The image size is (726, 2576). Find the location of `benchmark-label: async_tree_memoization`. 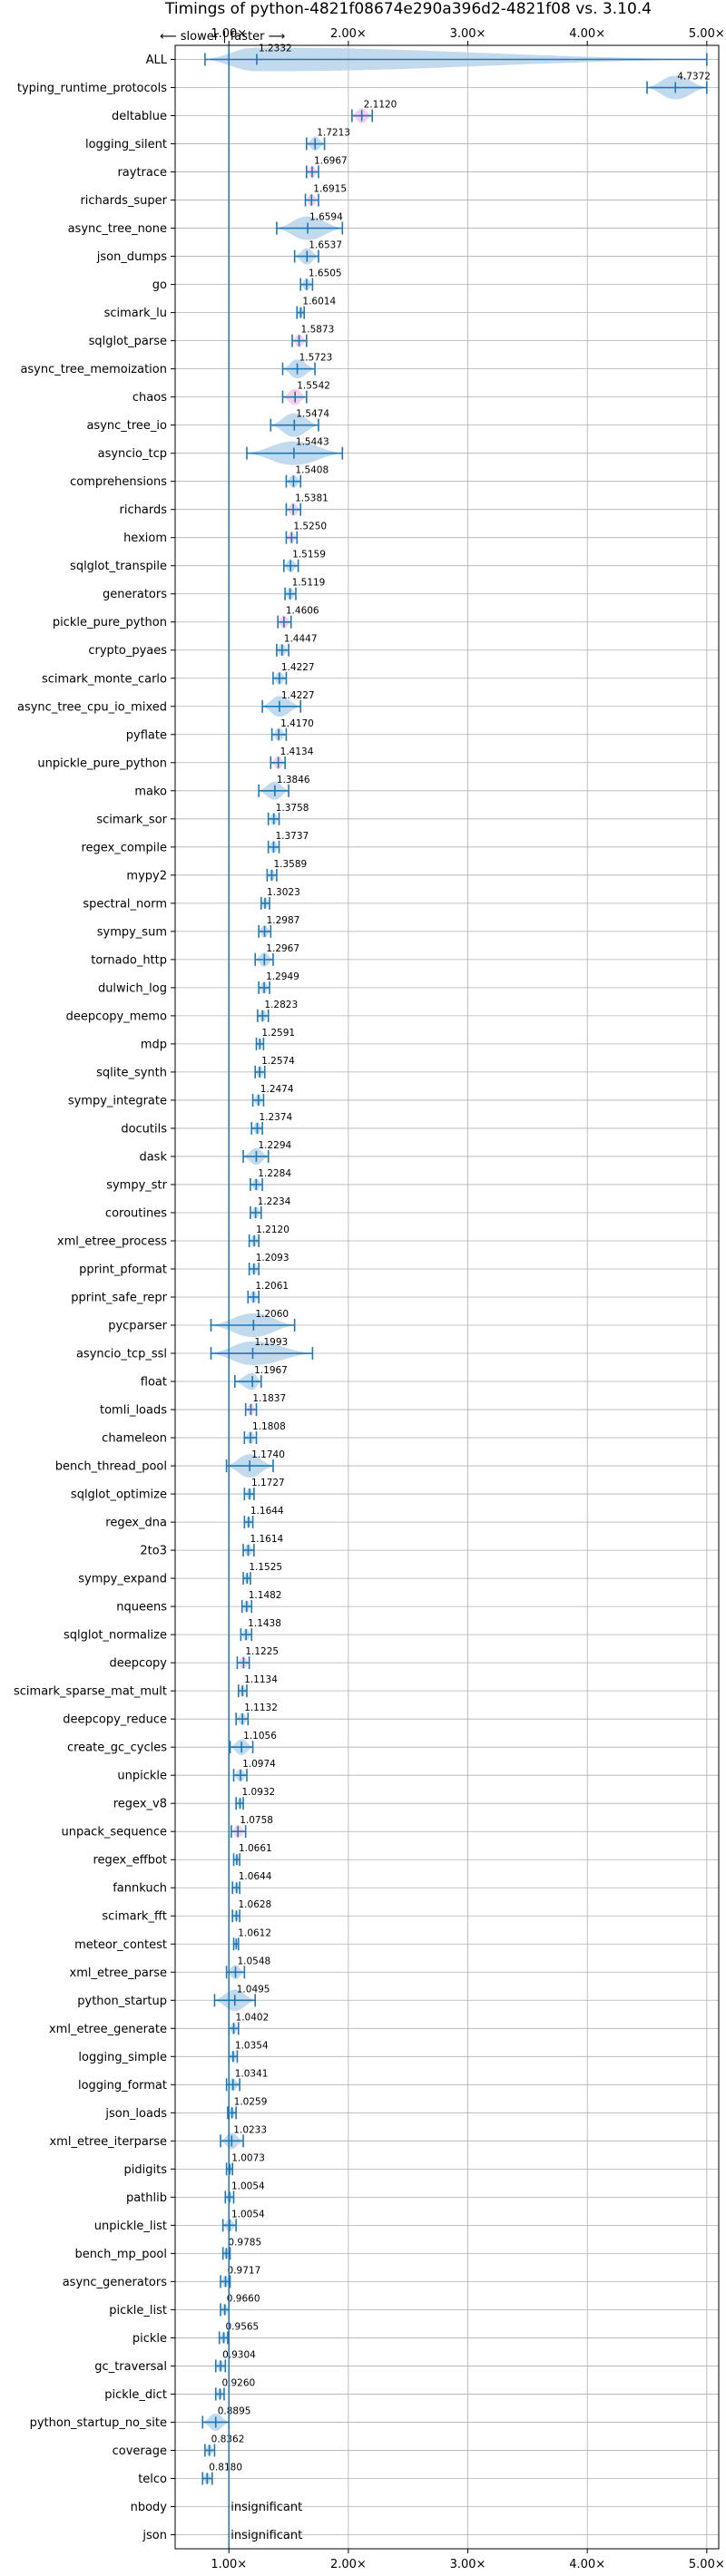

benchmark-label: async_tree_memoization is located at coordinates (93, 369).